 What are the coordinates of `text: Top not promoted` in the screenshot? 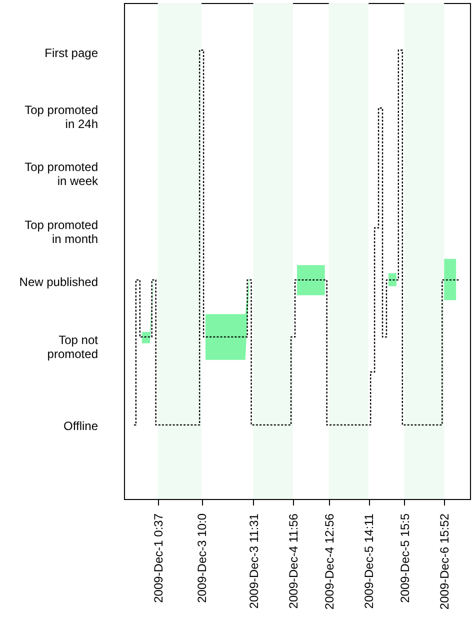 It's located at (73, 347).